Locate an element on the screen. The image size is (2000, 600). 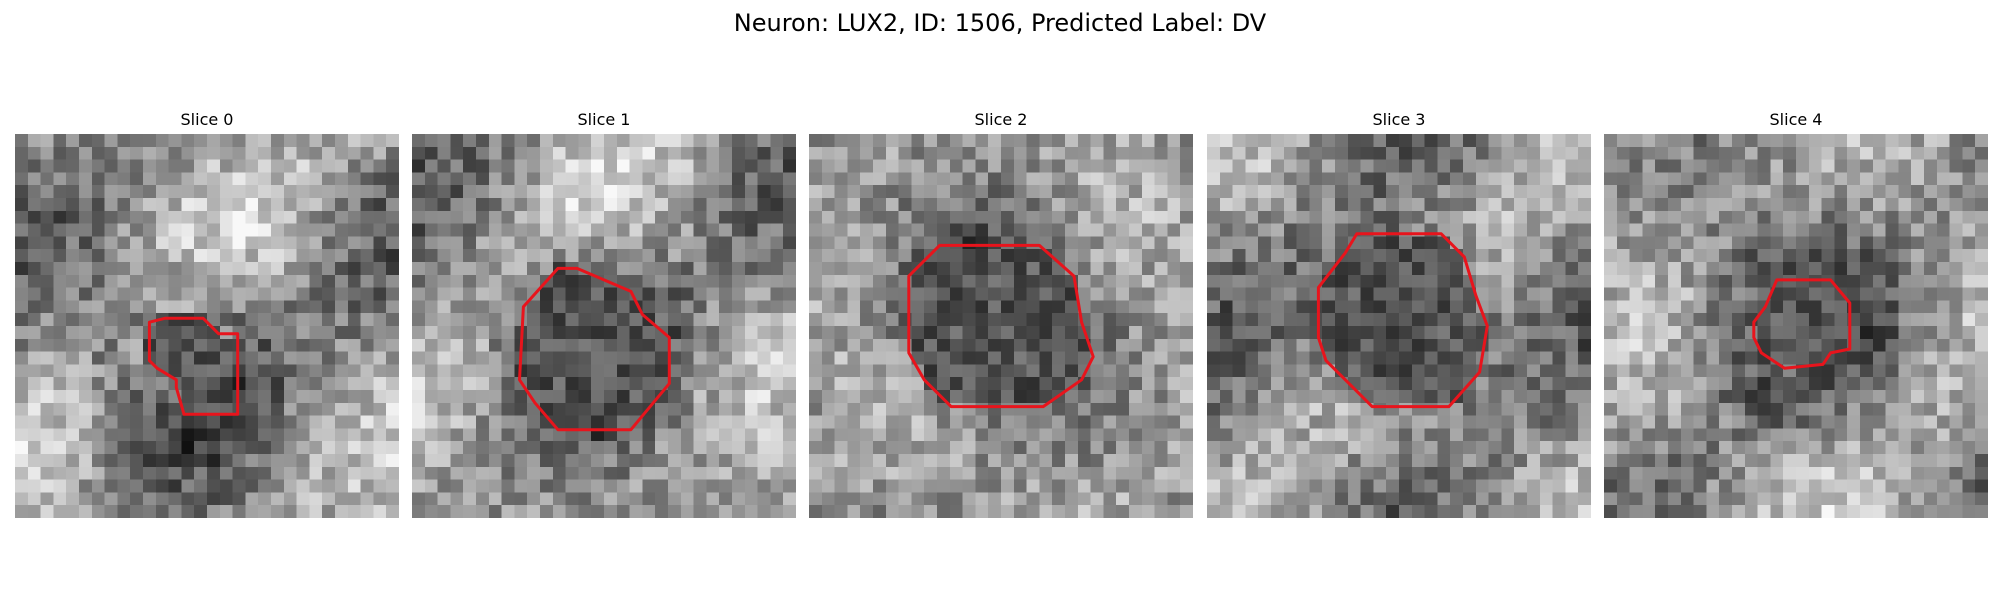
slice-panel: Slice 3 is located at coordinates (1399, 313).